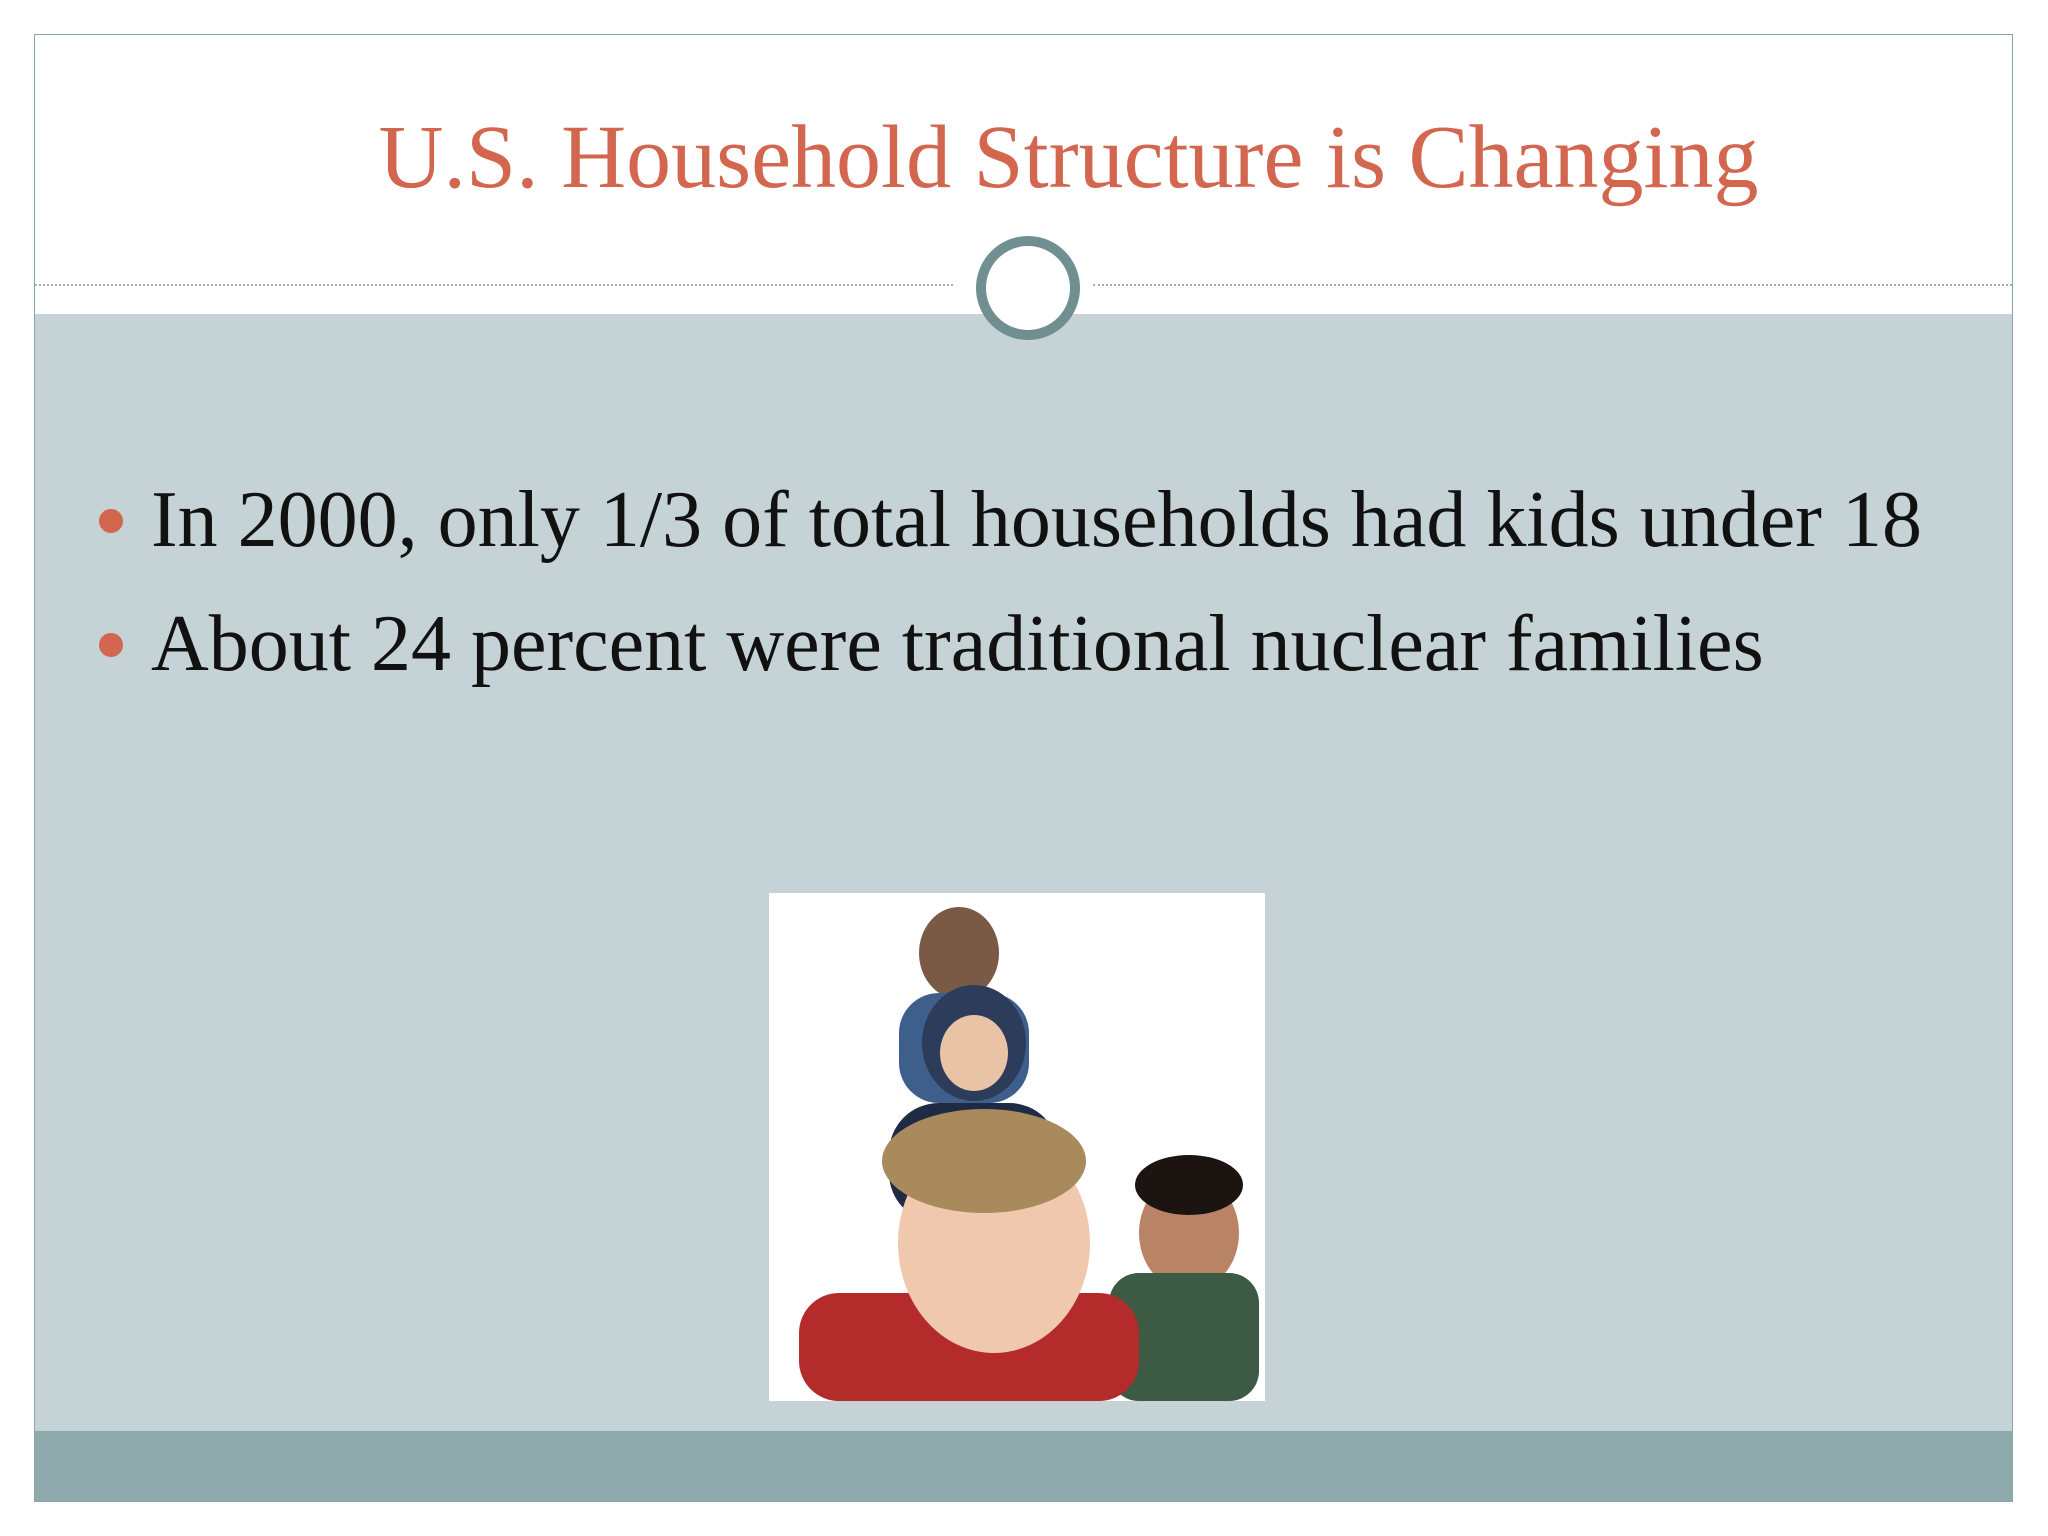  Describe the element at coordinates (974, 1053) in the screenshot. I see `child-face` at that location.